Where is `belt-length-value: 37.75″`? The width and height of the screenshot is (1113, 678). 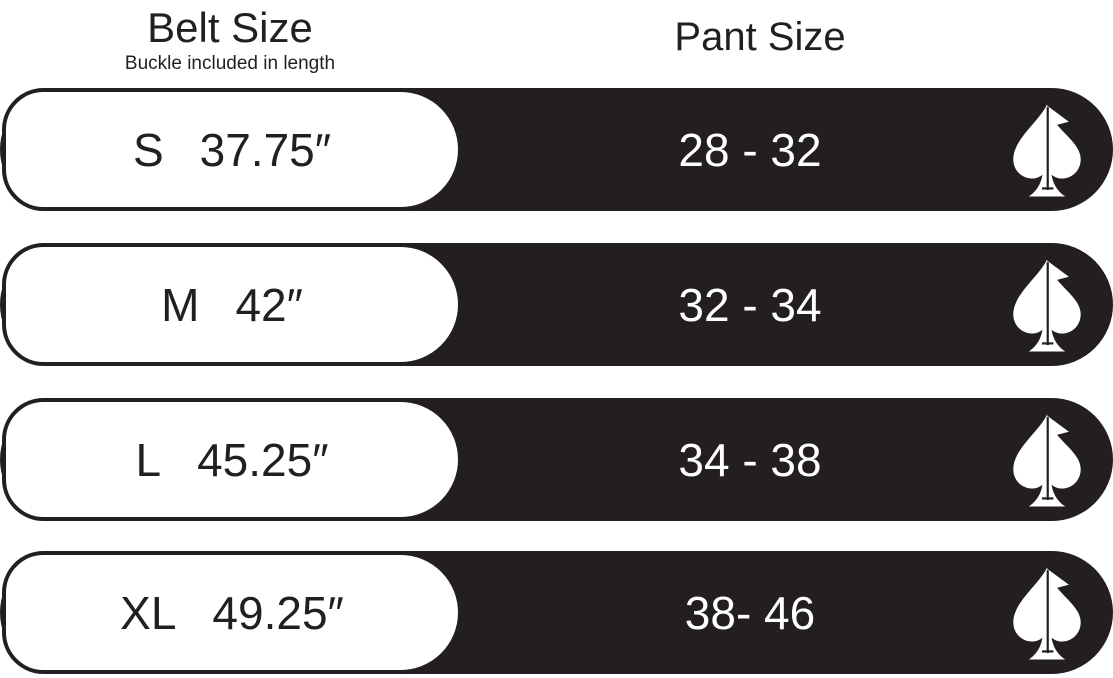 belt-length-value: 37.75″ is located at coordinates (265, 149).